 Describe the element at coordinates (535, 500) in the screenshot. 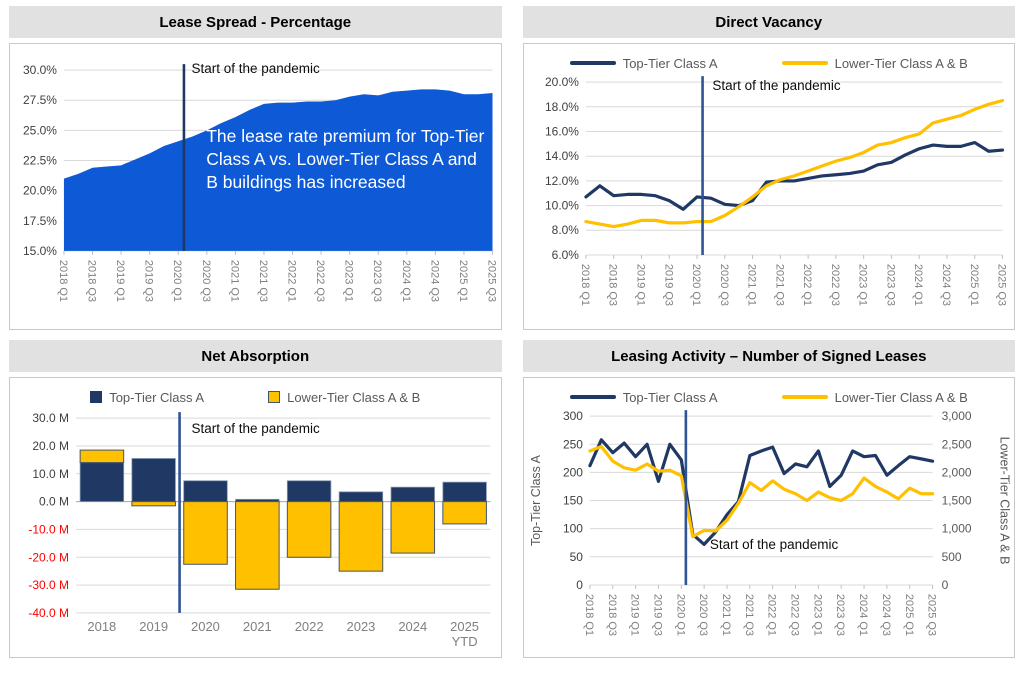

I see `svg-text: Top-Tier Class A` at that location.